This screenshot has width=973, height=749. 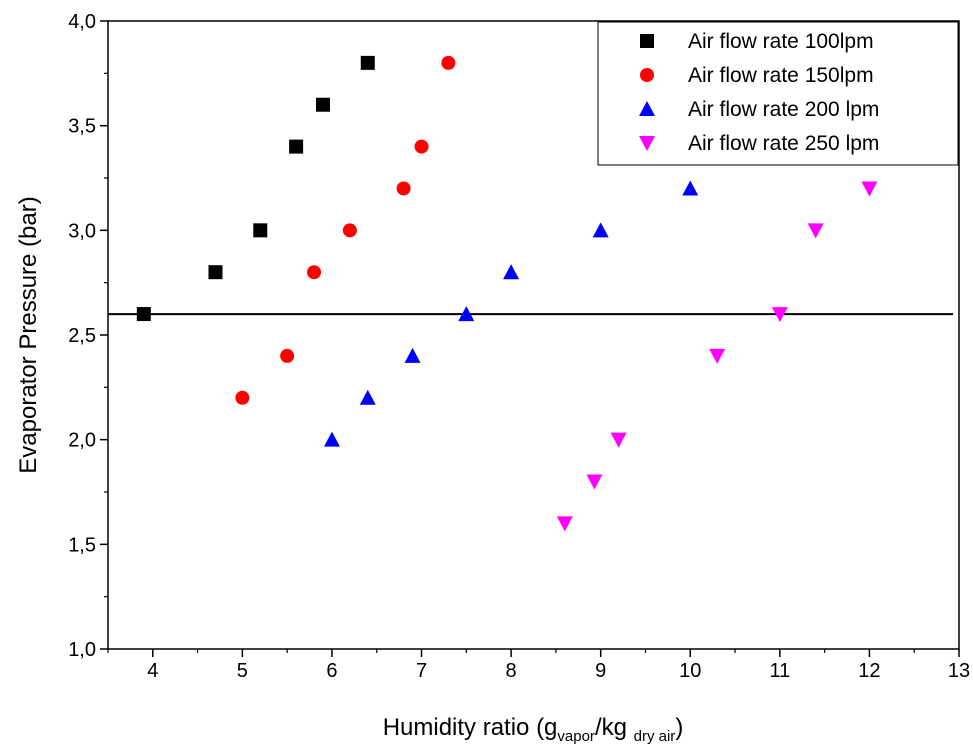 What do you see at coordinates (511, 671) in the screenshot?
I see `x-tick-label: 8` at bounding box center [511, 671].